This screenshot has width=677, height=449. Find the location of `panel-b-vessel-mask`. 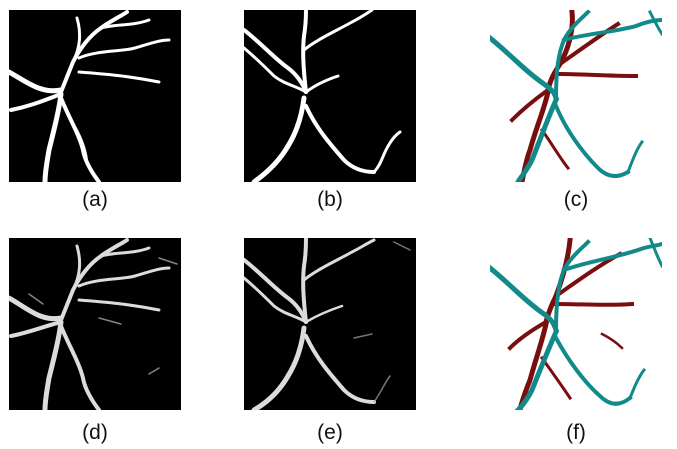

panel-b-vessel-mask is located at coordinates (330, 96).